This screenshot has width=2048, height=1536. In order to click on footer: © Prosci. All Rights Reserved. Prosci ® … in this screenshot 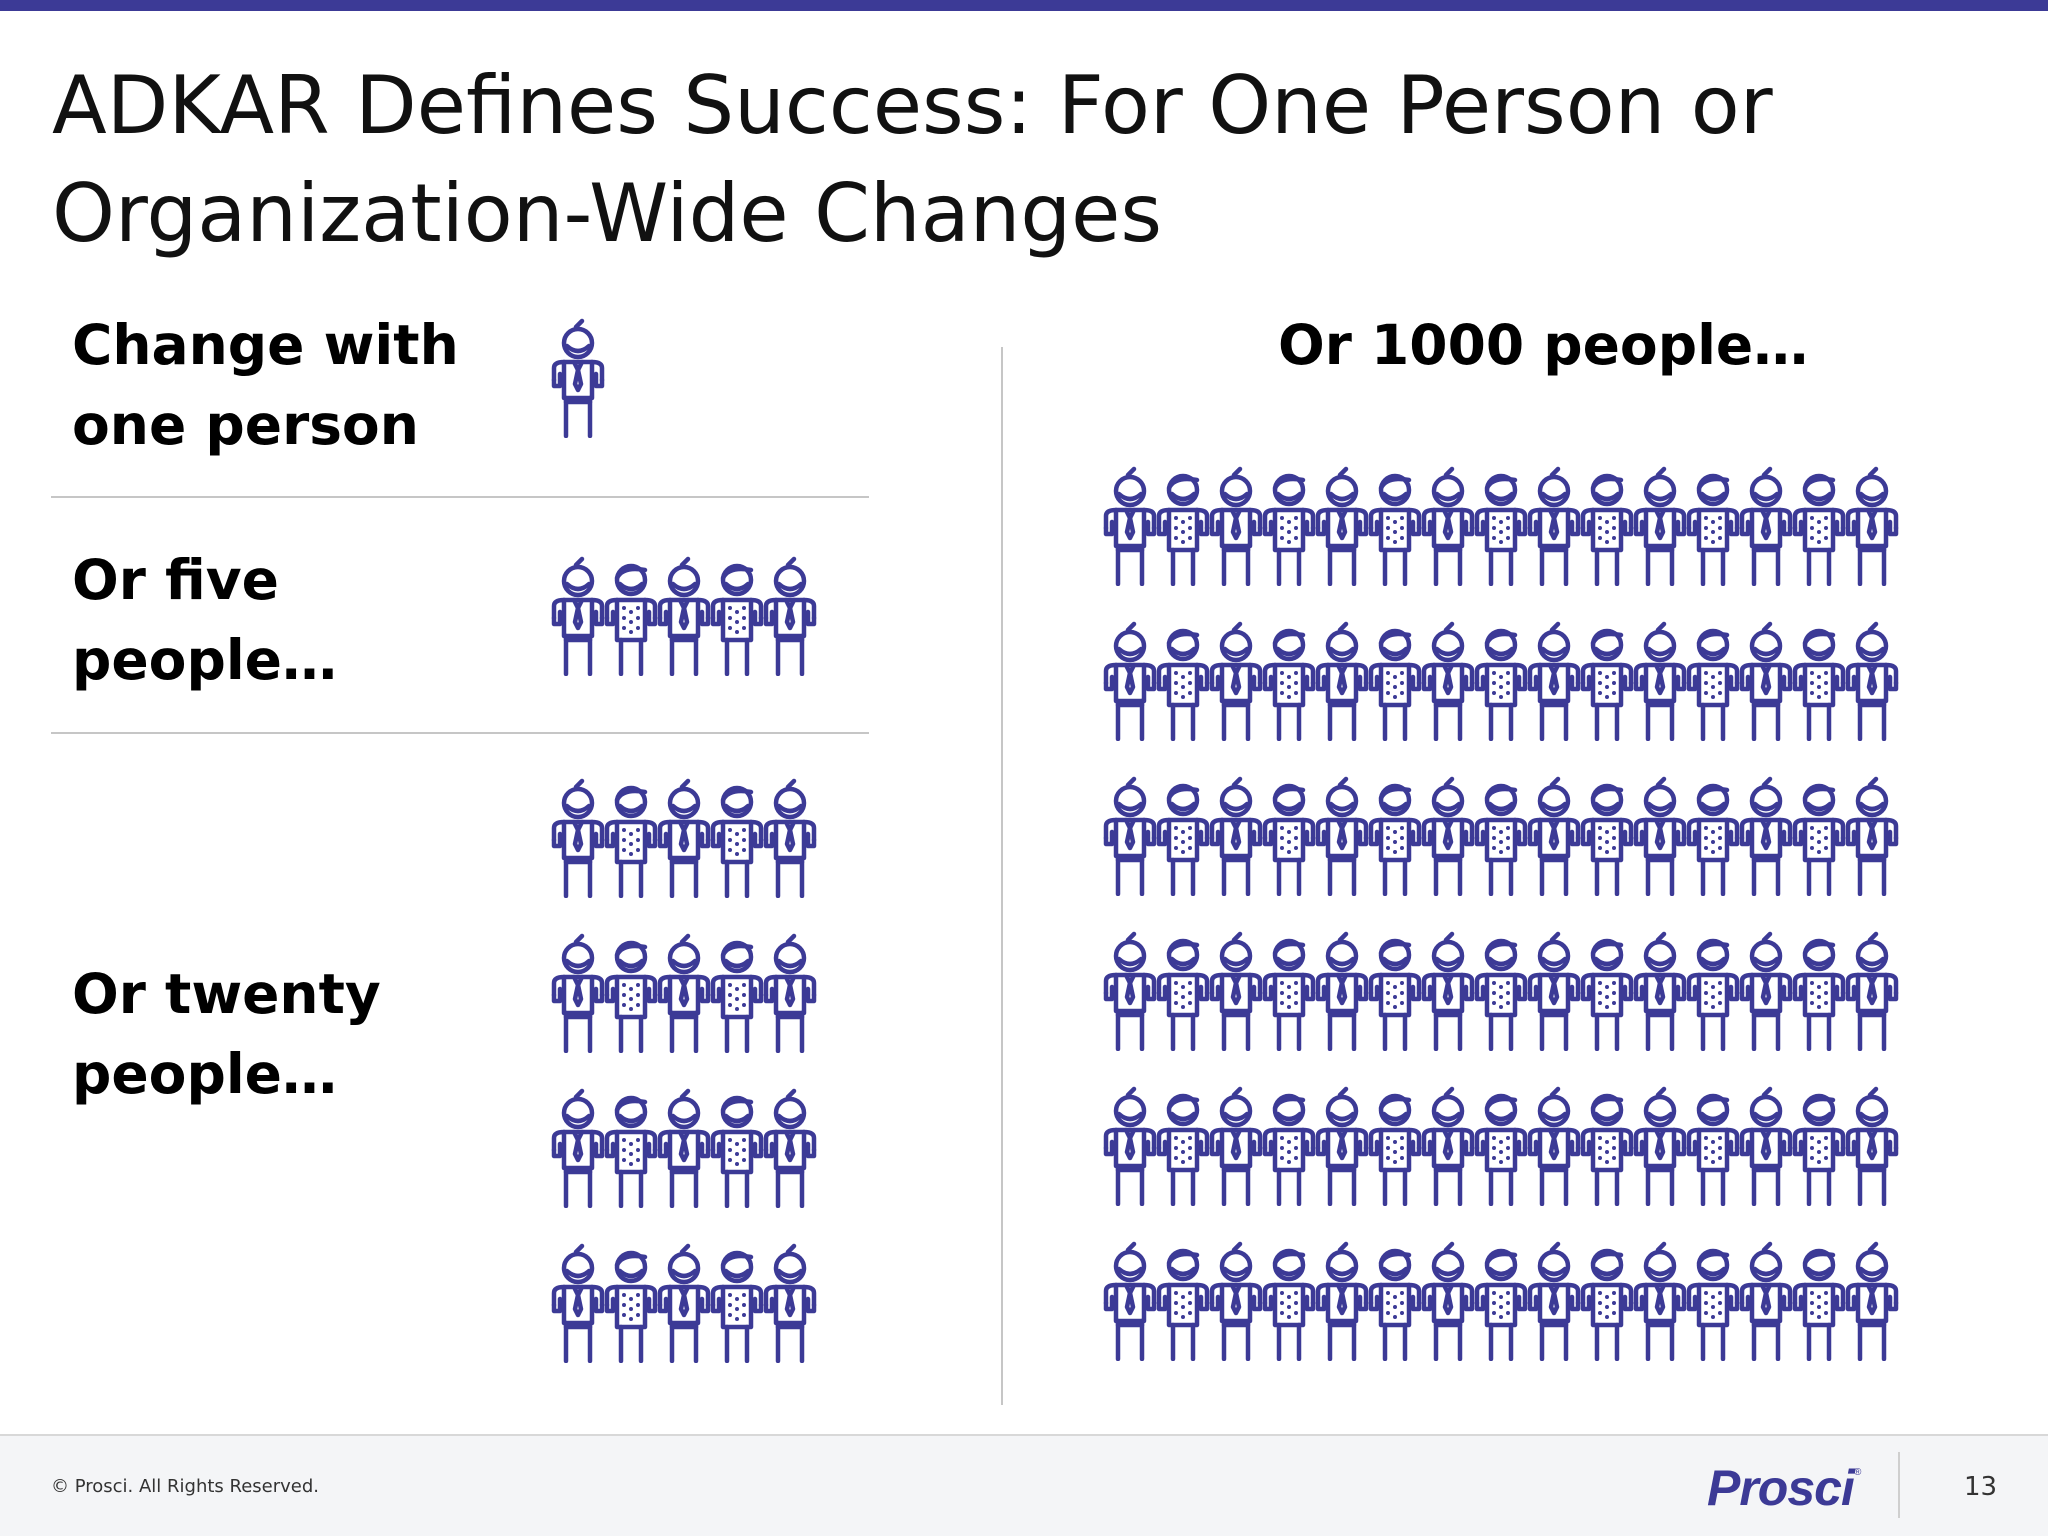, I will do `click(1024, 1485)`.